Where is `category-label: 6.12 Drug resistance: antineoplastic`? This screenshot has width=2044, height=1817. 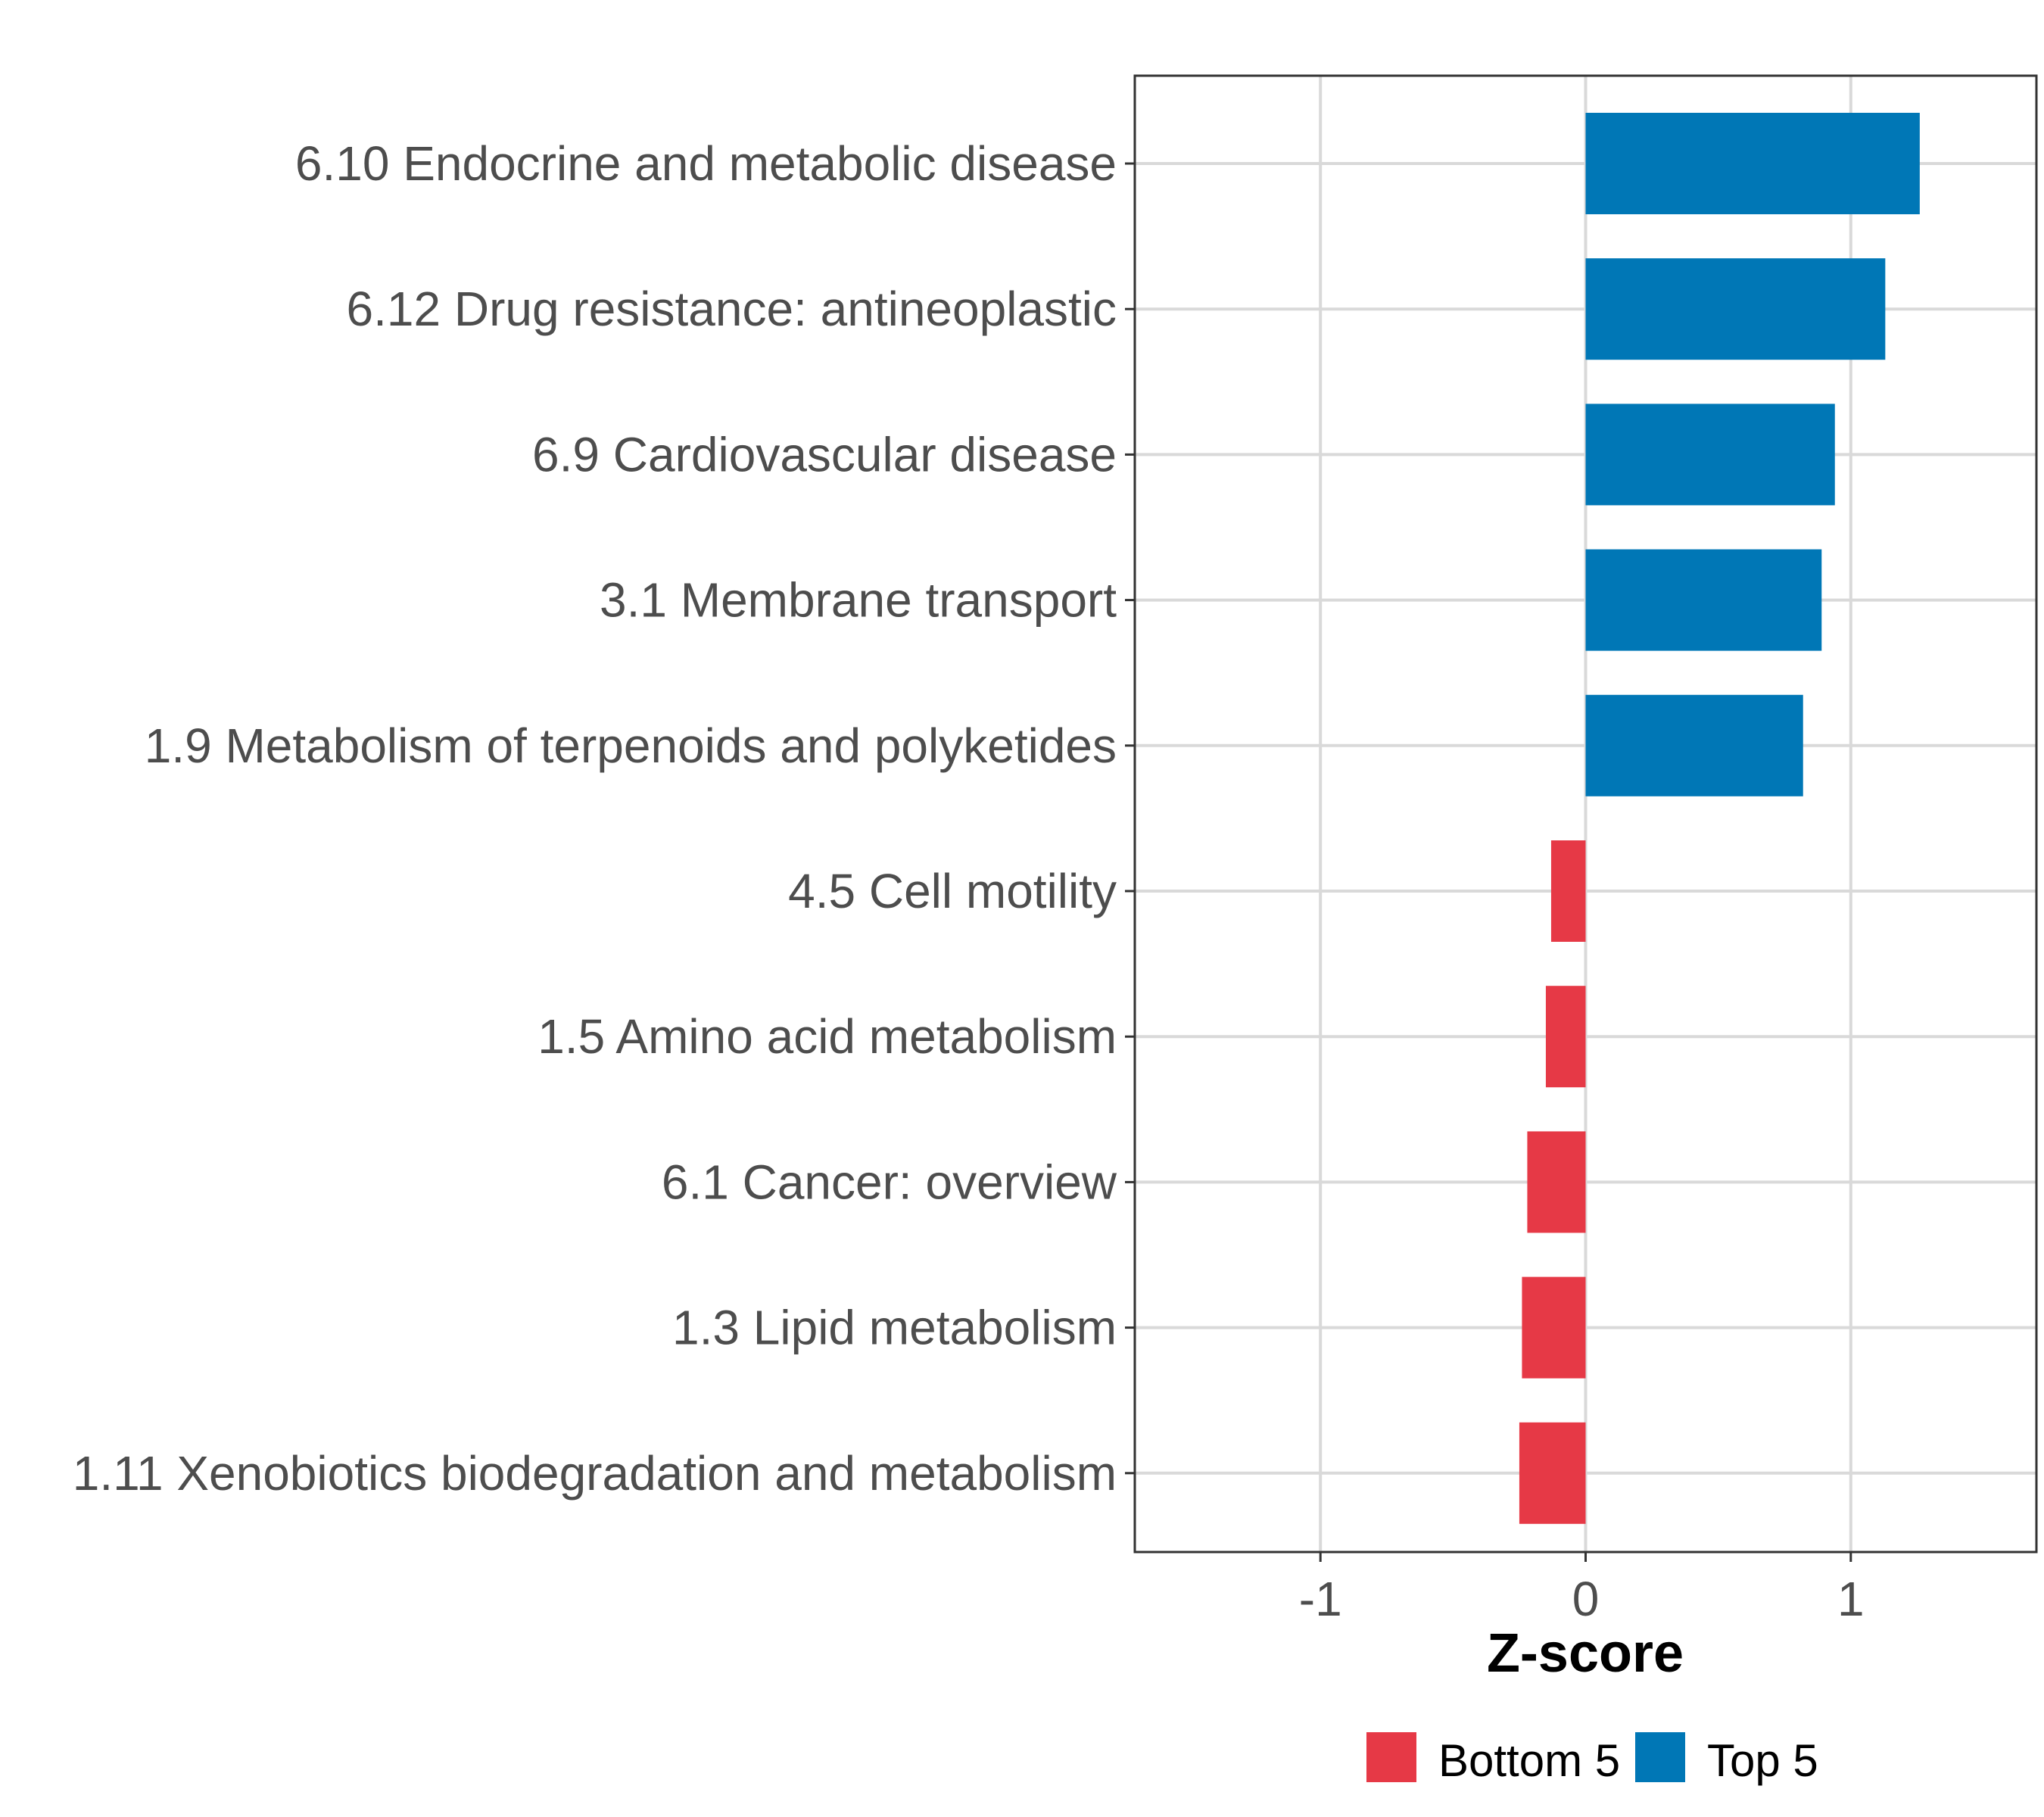 category-label: 6.12 Drug resistance: antineoplastic is located at coordinates (732, 309).